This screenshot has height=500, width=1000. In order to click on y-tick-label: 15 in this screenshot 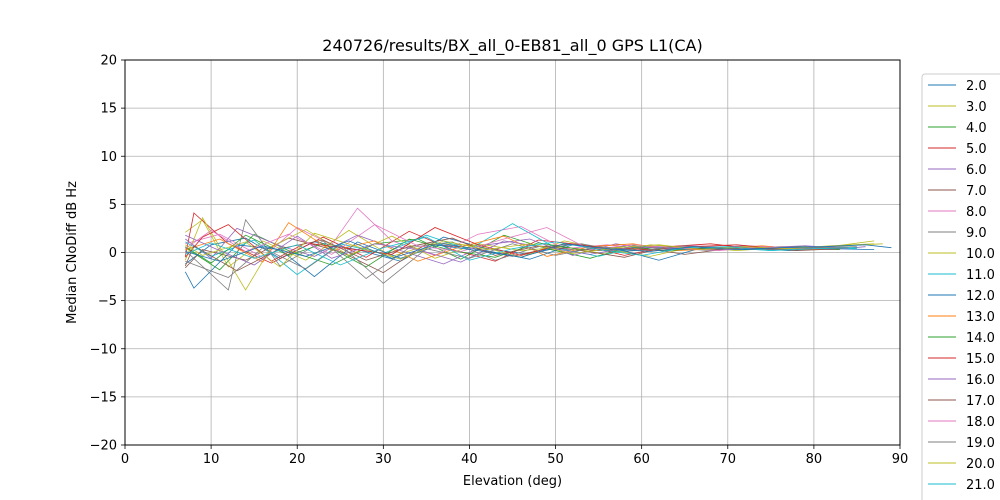, I will do `click(108, 109)`.